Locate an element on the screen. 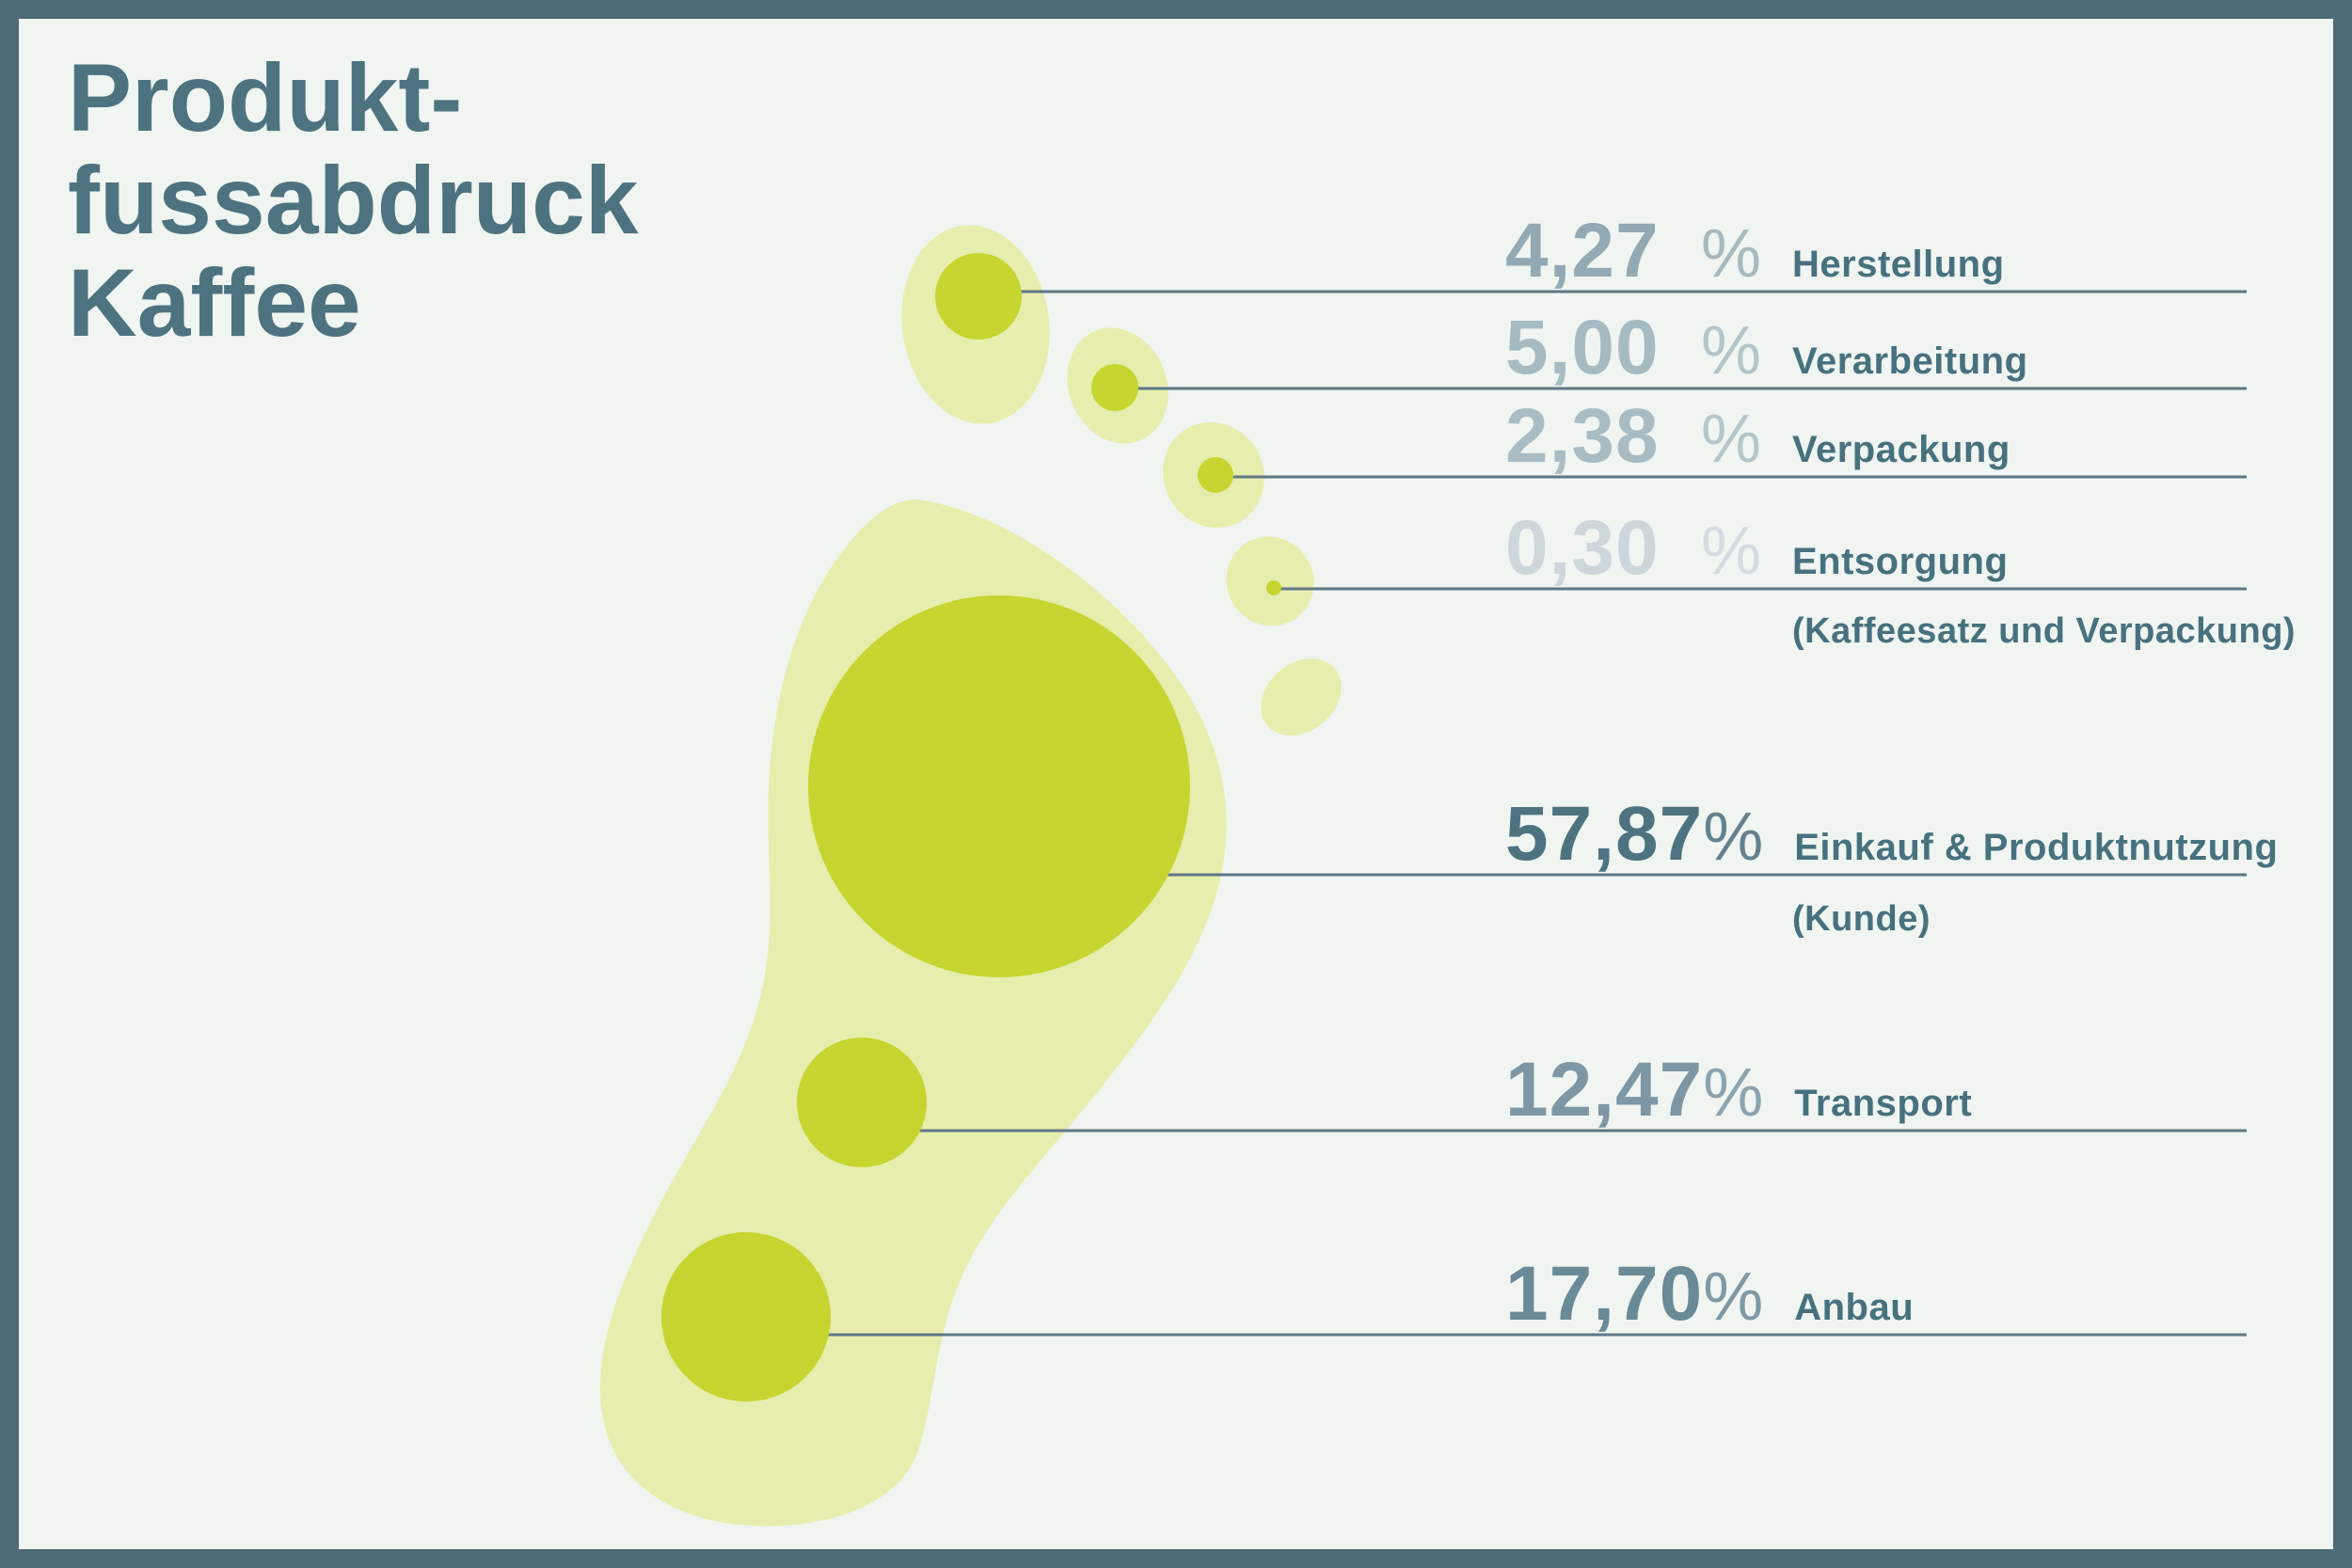 Image resolution: width=2352 pixels, height=1568 pixels. percent-sign-herstellung: % is located at coordinates (1731, 254).